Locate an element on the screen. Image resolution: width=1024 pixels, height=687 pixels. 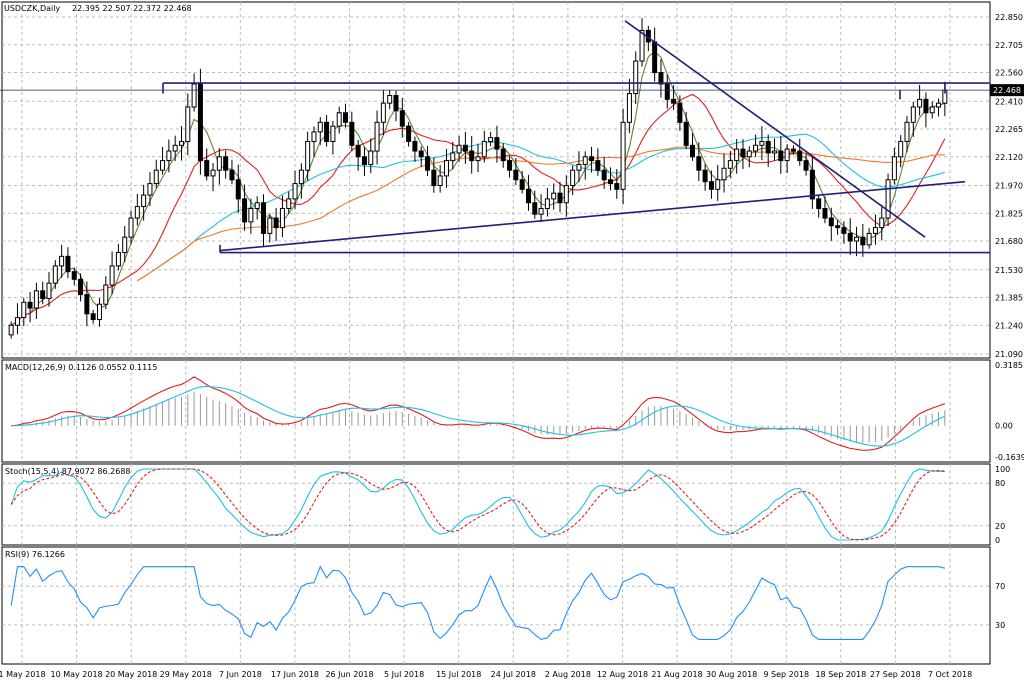
y-tick-label: 21.970 is located at coordinates (1009, 186).